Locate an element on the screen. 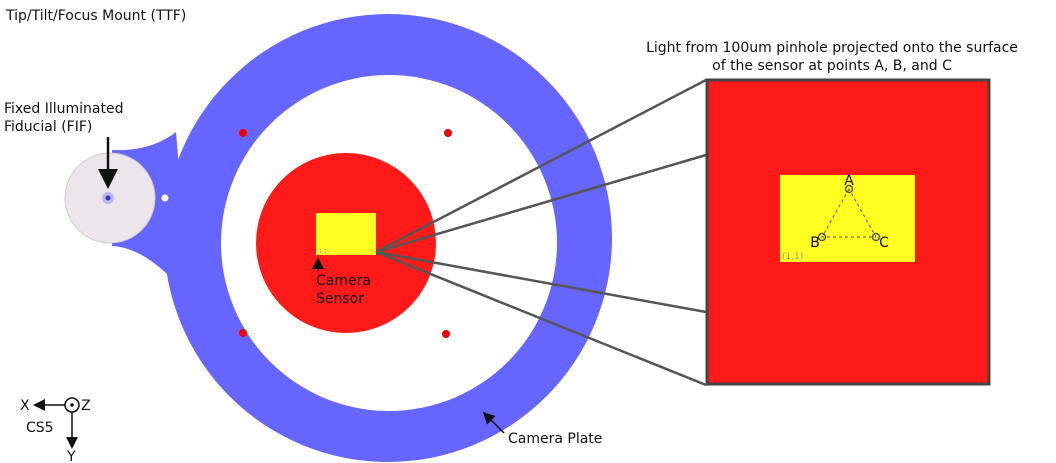 The width and height of the screenshot is (1056, 463). z-label: Z is located at coordinates (86, 406).